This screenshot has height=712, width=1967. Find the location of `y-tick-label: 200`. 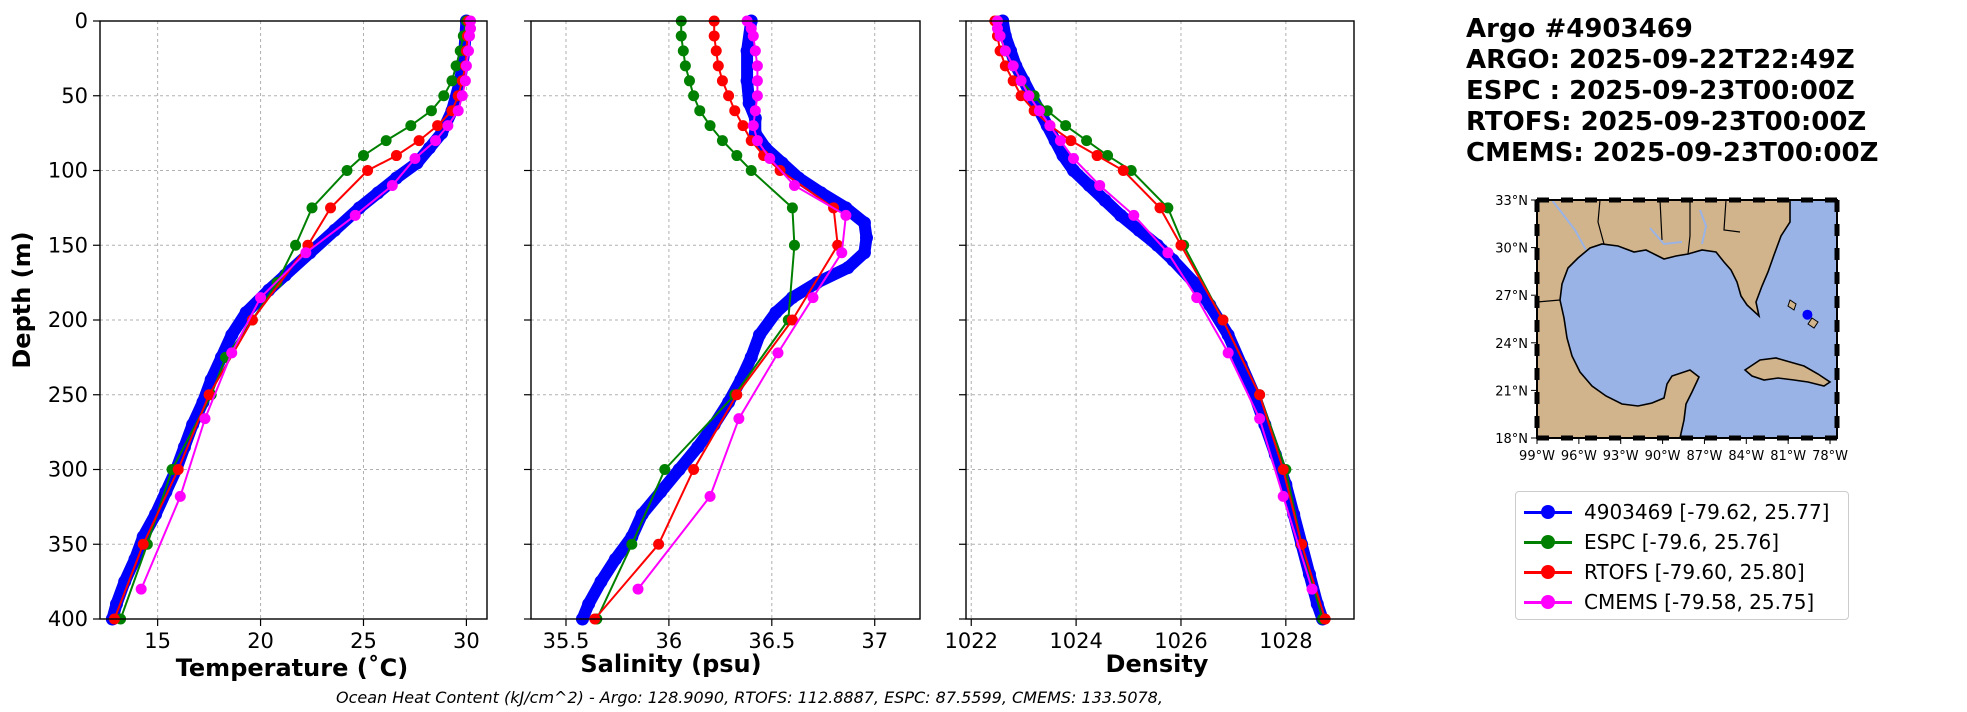

y-tick-label: 200 is located at coordinates (68, 320).